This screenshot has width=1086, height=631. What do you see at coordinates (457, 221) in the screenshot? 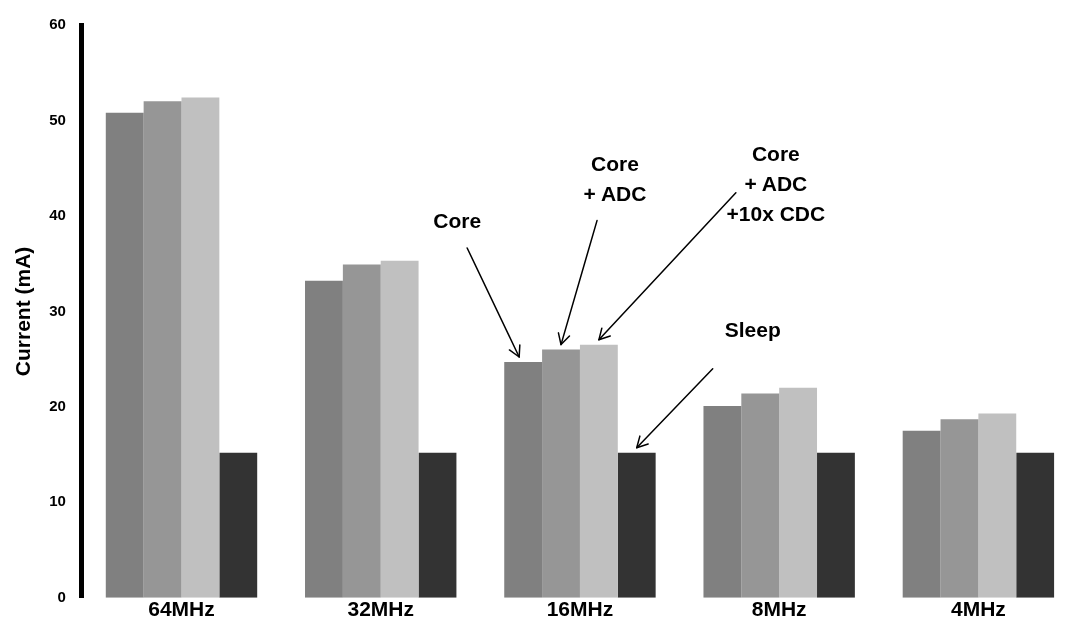
I see `annotation: Core` at bounding box center [457, 221].